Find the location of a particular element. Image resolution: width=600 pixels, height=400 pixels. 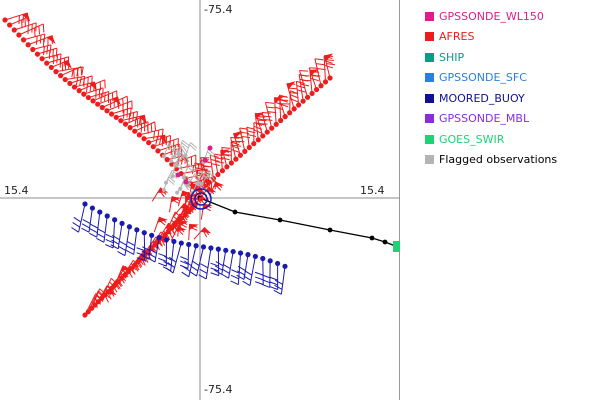

legend-item-gpssonde-sfc: GPSSONDE_SFC is located at coordinates (510, 78).